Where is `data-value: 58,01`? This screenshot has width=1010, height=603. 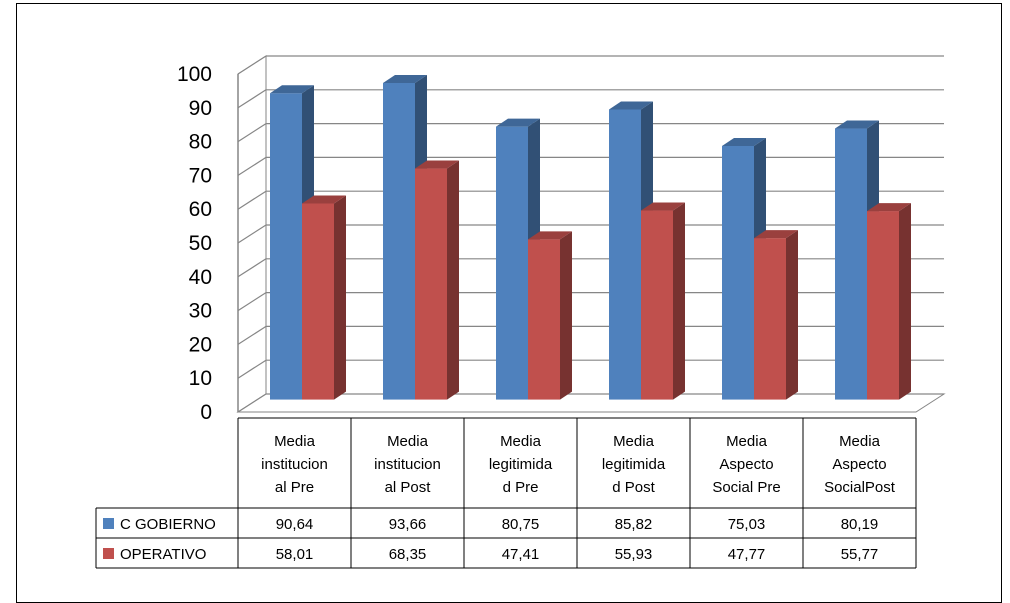
data-value: 58,01 is located at coordinates (295, 554).